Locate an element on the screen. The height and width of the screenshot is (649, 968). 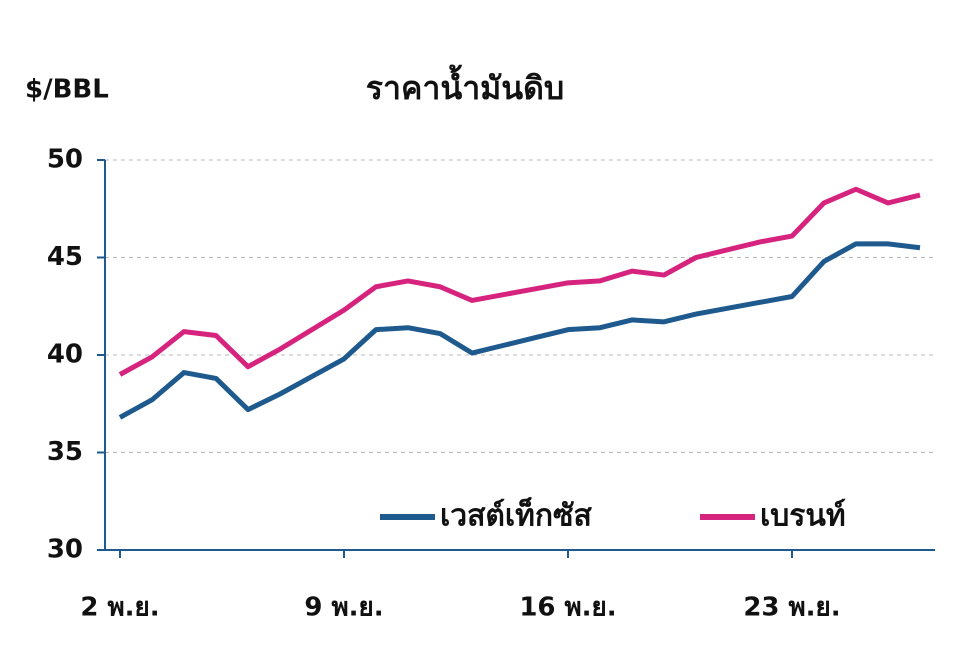
x-tick-label: 23 พ.ย. is located at coordinates (791, 608).